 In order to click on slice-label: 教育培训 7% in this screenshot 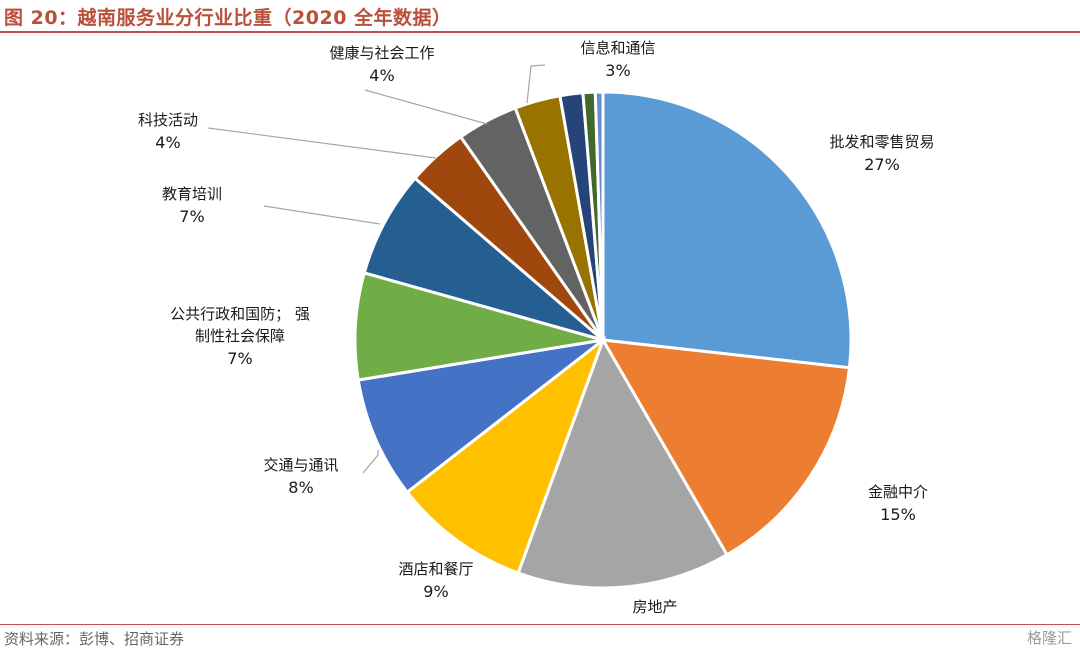, I will do `click(192, 205)`.